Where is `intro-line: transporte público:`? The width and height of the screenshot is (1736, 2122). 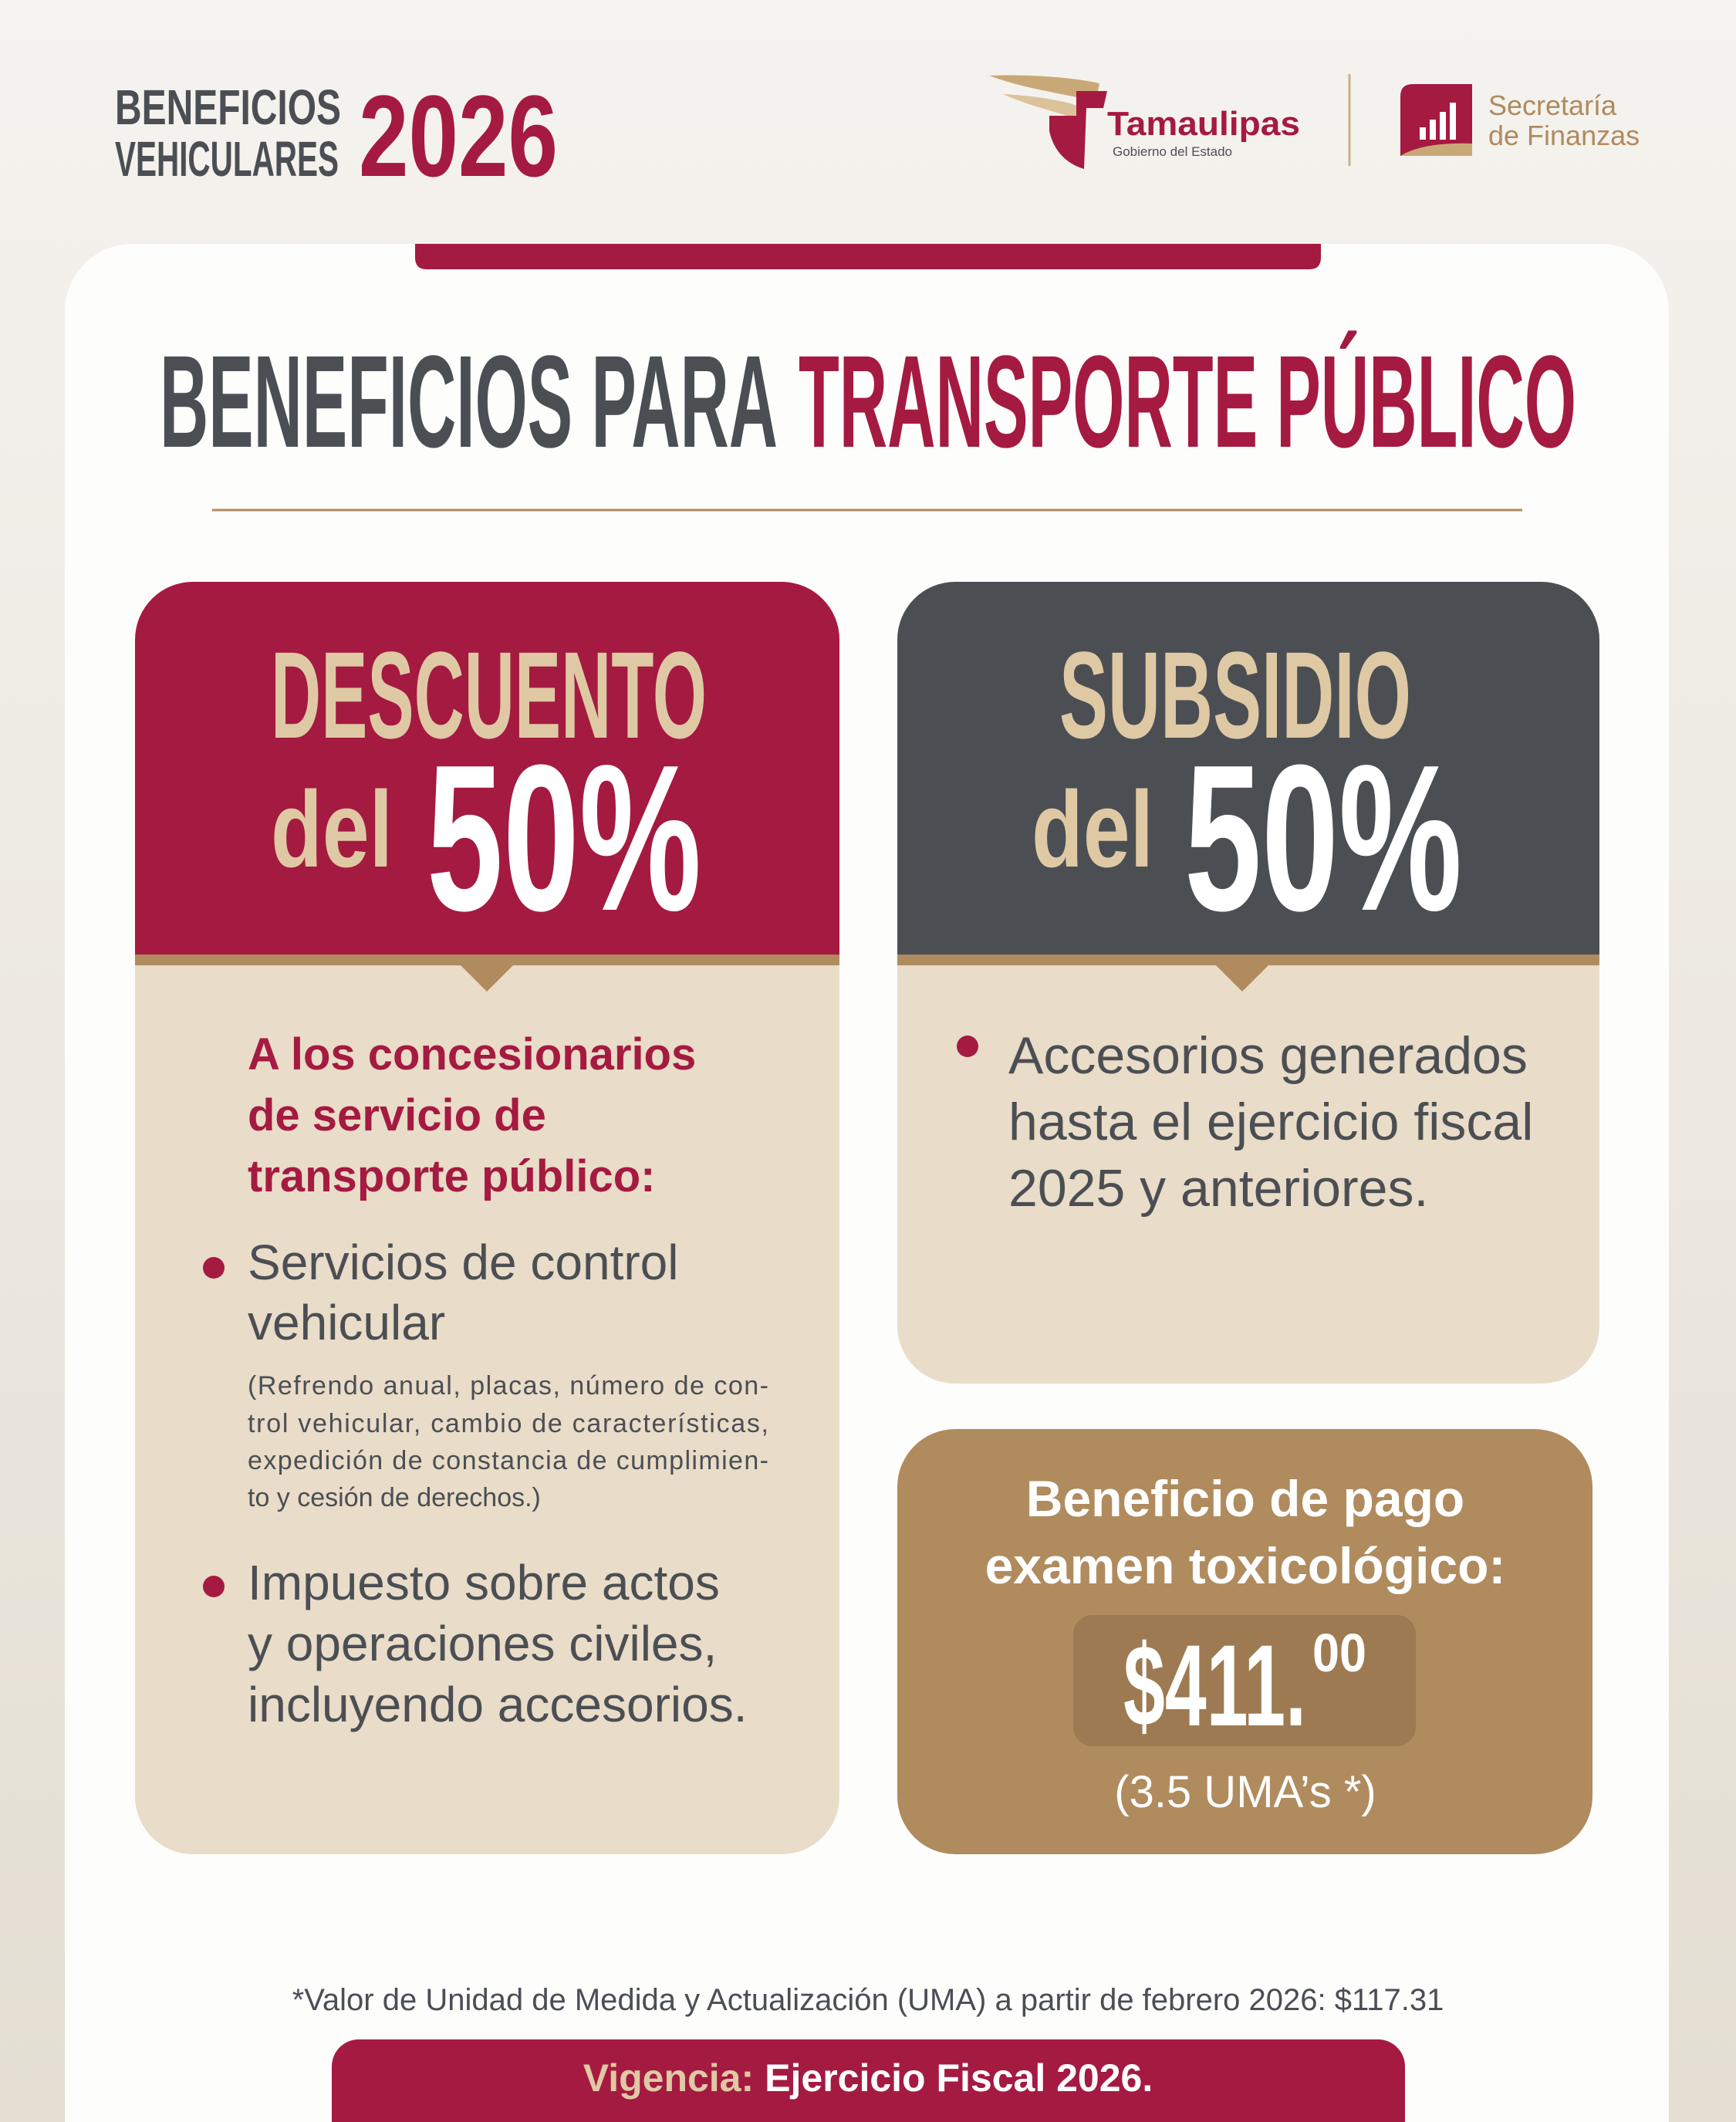 intro-line: transporte público: is located at coordinates (452, 1176).